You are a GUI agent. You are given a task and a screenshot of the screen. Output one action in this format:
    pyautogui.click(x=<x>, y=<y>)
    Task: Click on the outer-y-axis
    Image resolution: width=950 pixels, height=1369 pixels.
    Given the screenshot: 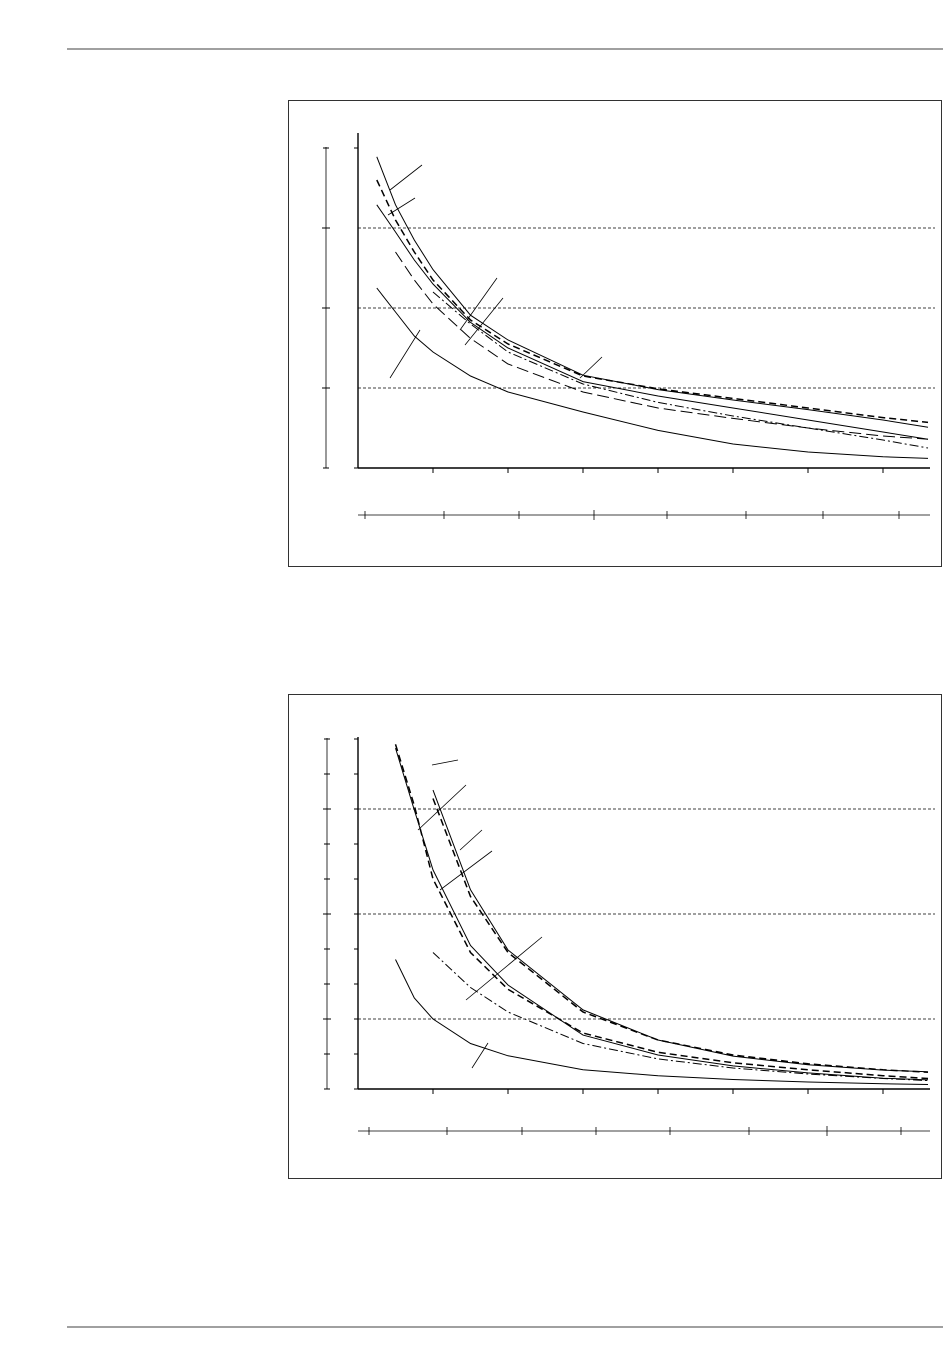 What is the action you would take?
    pyautogui.click(x=326, y=618)
    